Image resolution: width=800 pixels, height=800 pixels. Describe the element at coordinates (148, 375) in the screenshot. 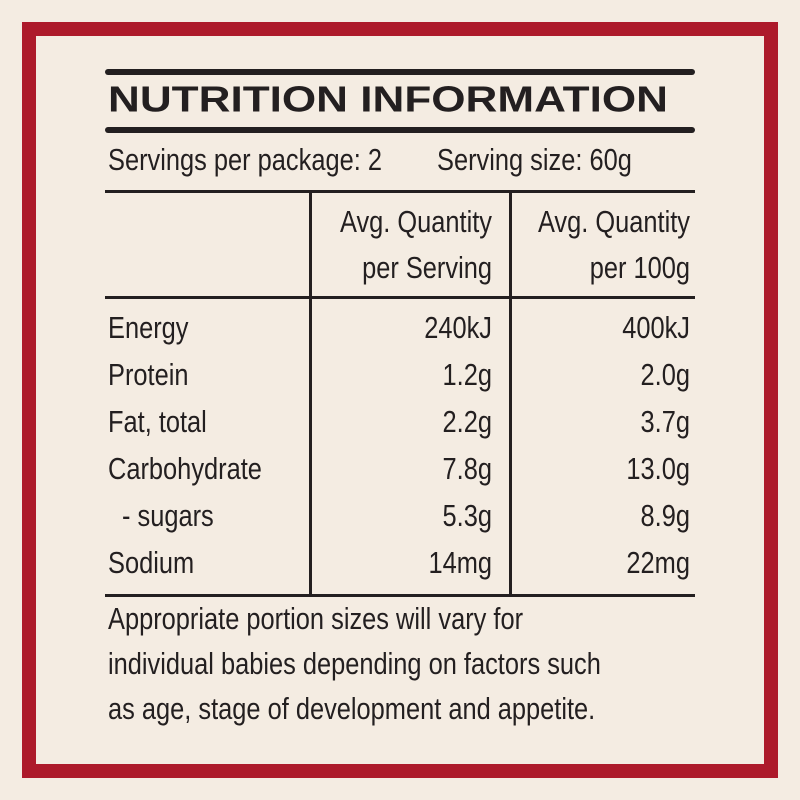

I see `row-label: Protein` at that location.